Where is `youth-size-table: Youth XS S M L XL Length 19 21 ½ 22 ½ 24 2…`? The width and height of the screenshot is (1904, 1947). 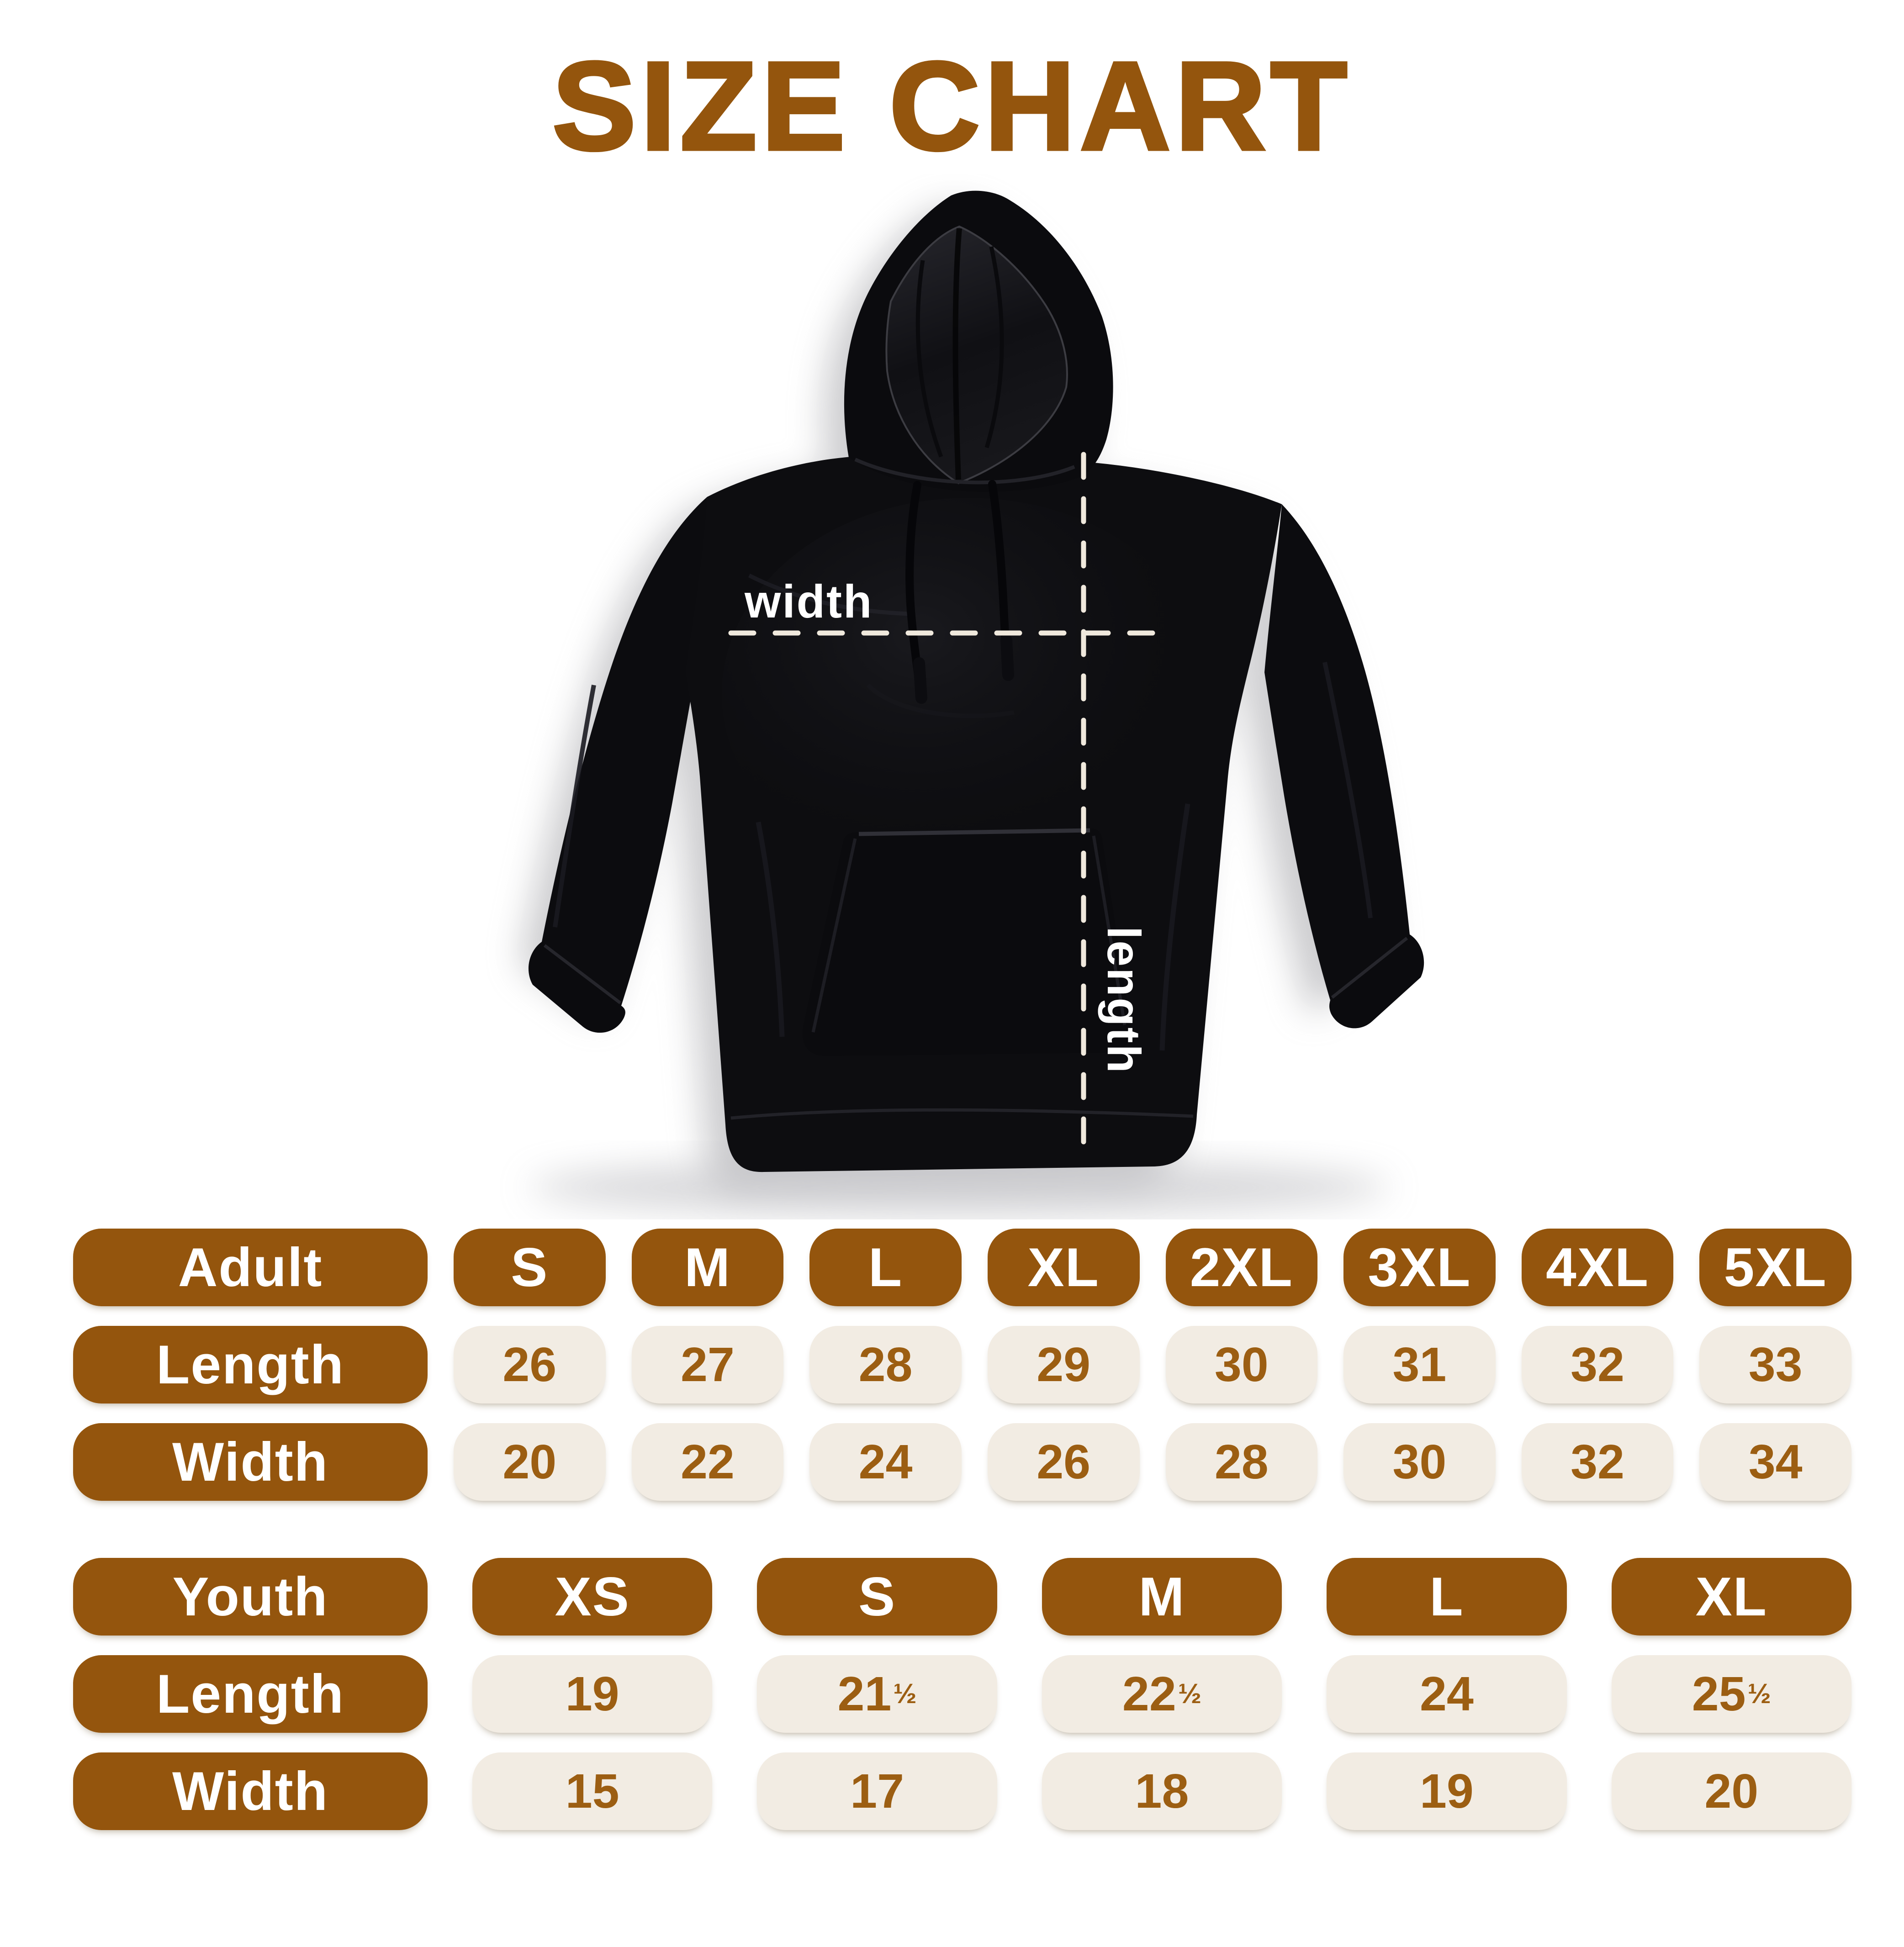 youth-size-table: Youth XS S M L XL Length 19 21 ½ 22 ½ 24 2… is located at coordinates (952, 1694).